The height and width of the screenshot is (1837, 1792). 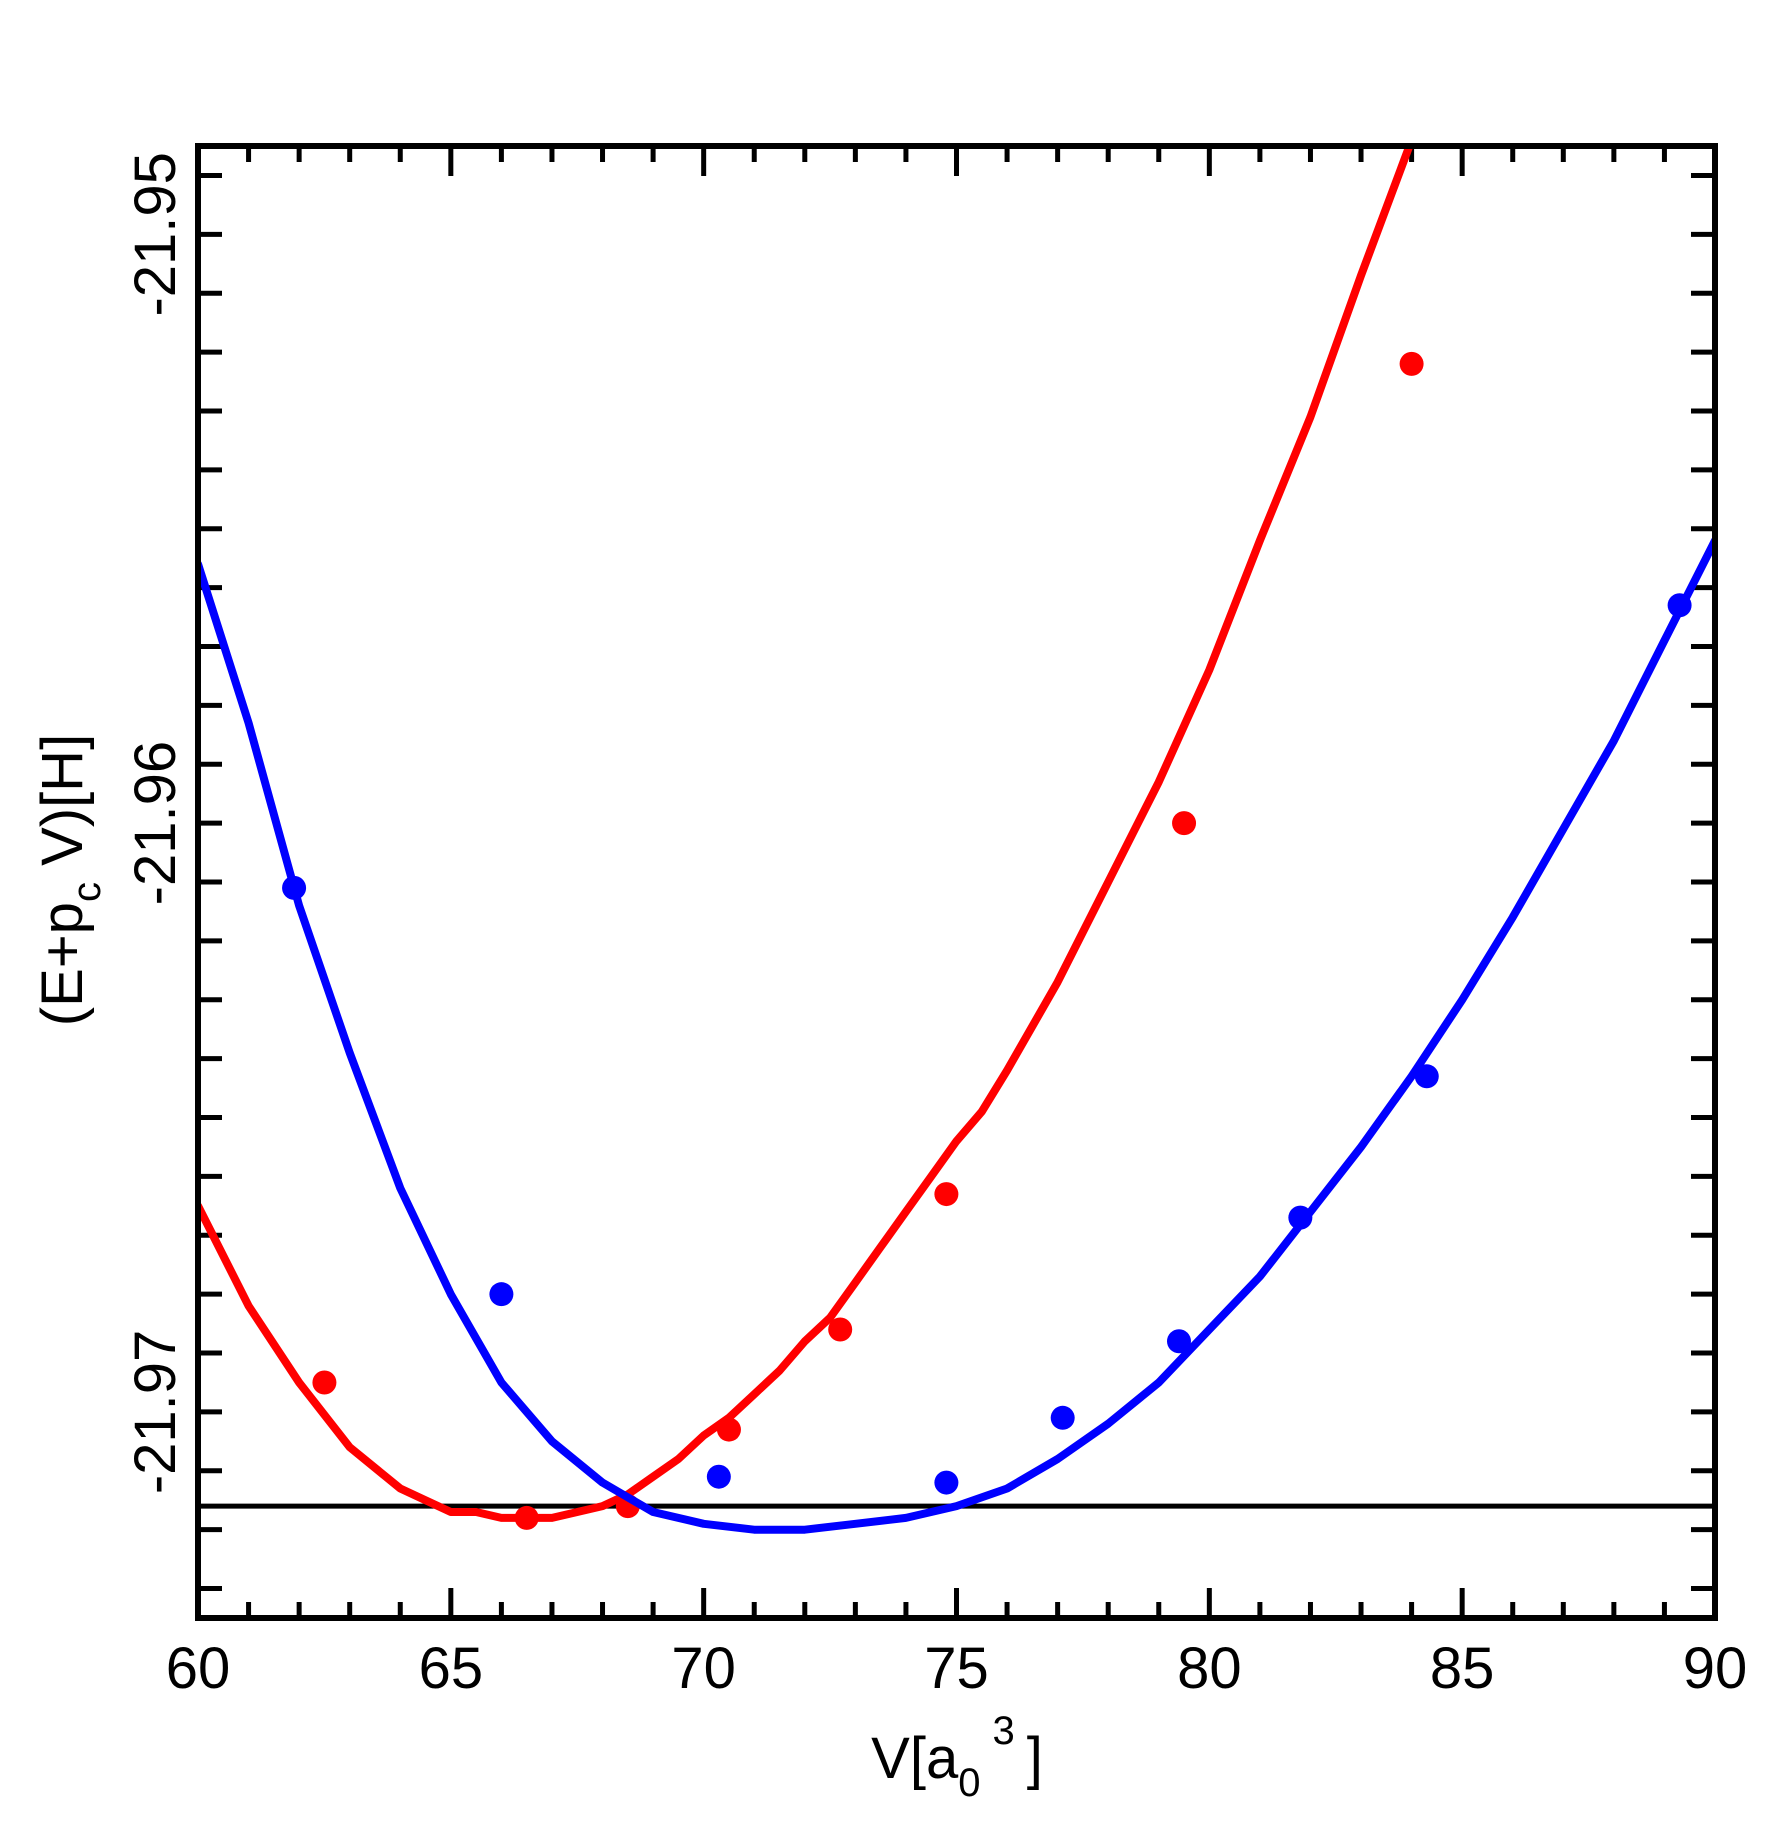 What do you see at coordinates (87, 892) in the screenshot?
I see `y-axis-title-subscript: c` at bounding box center [87, 892].